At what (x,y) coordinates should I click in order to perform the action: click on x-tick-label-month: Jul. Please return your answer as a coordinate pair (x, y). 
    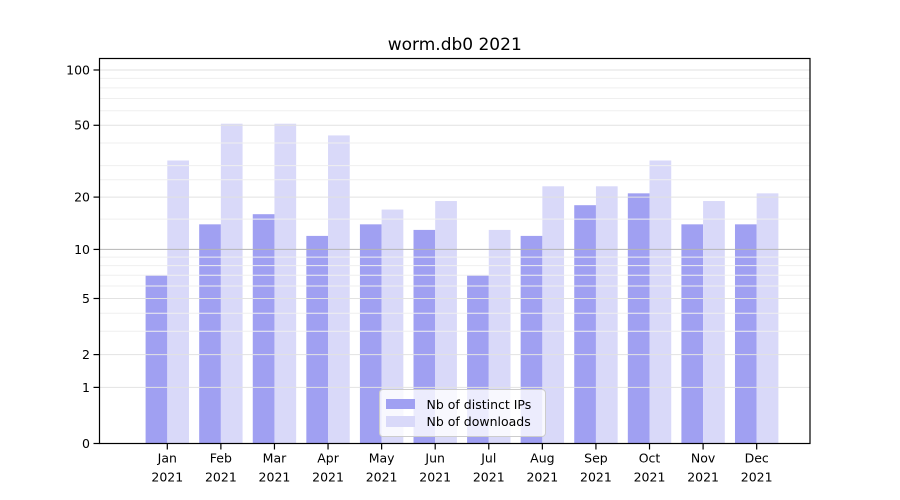
    Looking at the image, I should click on (488, 458).